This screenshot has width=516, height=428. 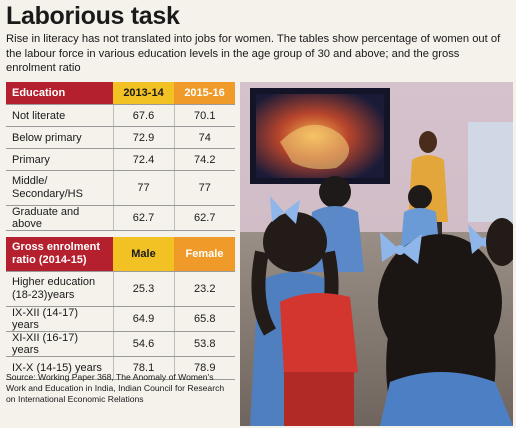 What do you see at coordinates (93, 16) in the screenshot?
I see `page-title: Laborious task` at bounding box center [93, 16].